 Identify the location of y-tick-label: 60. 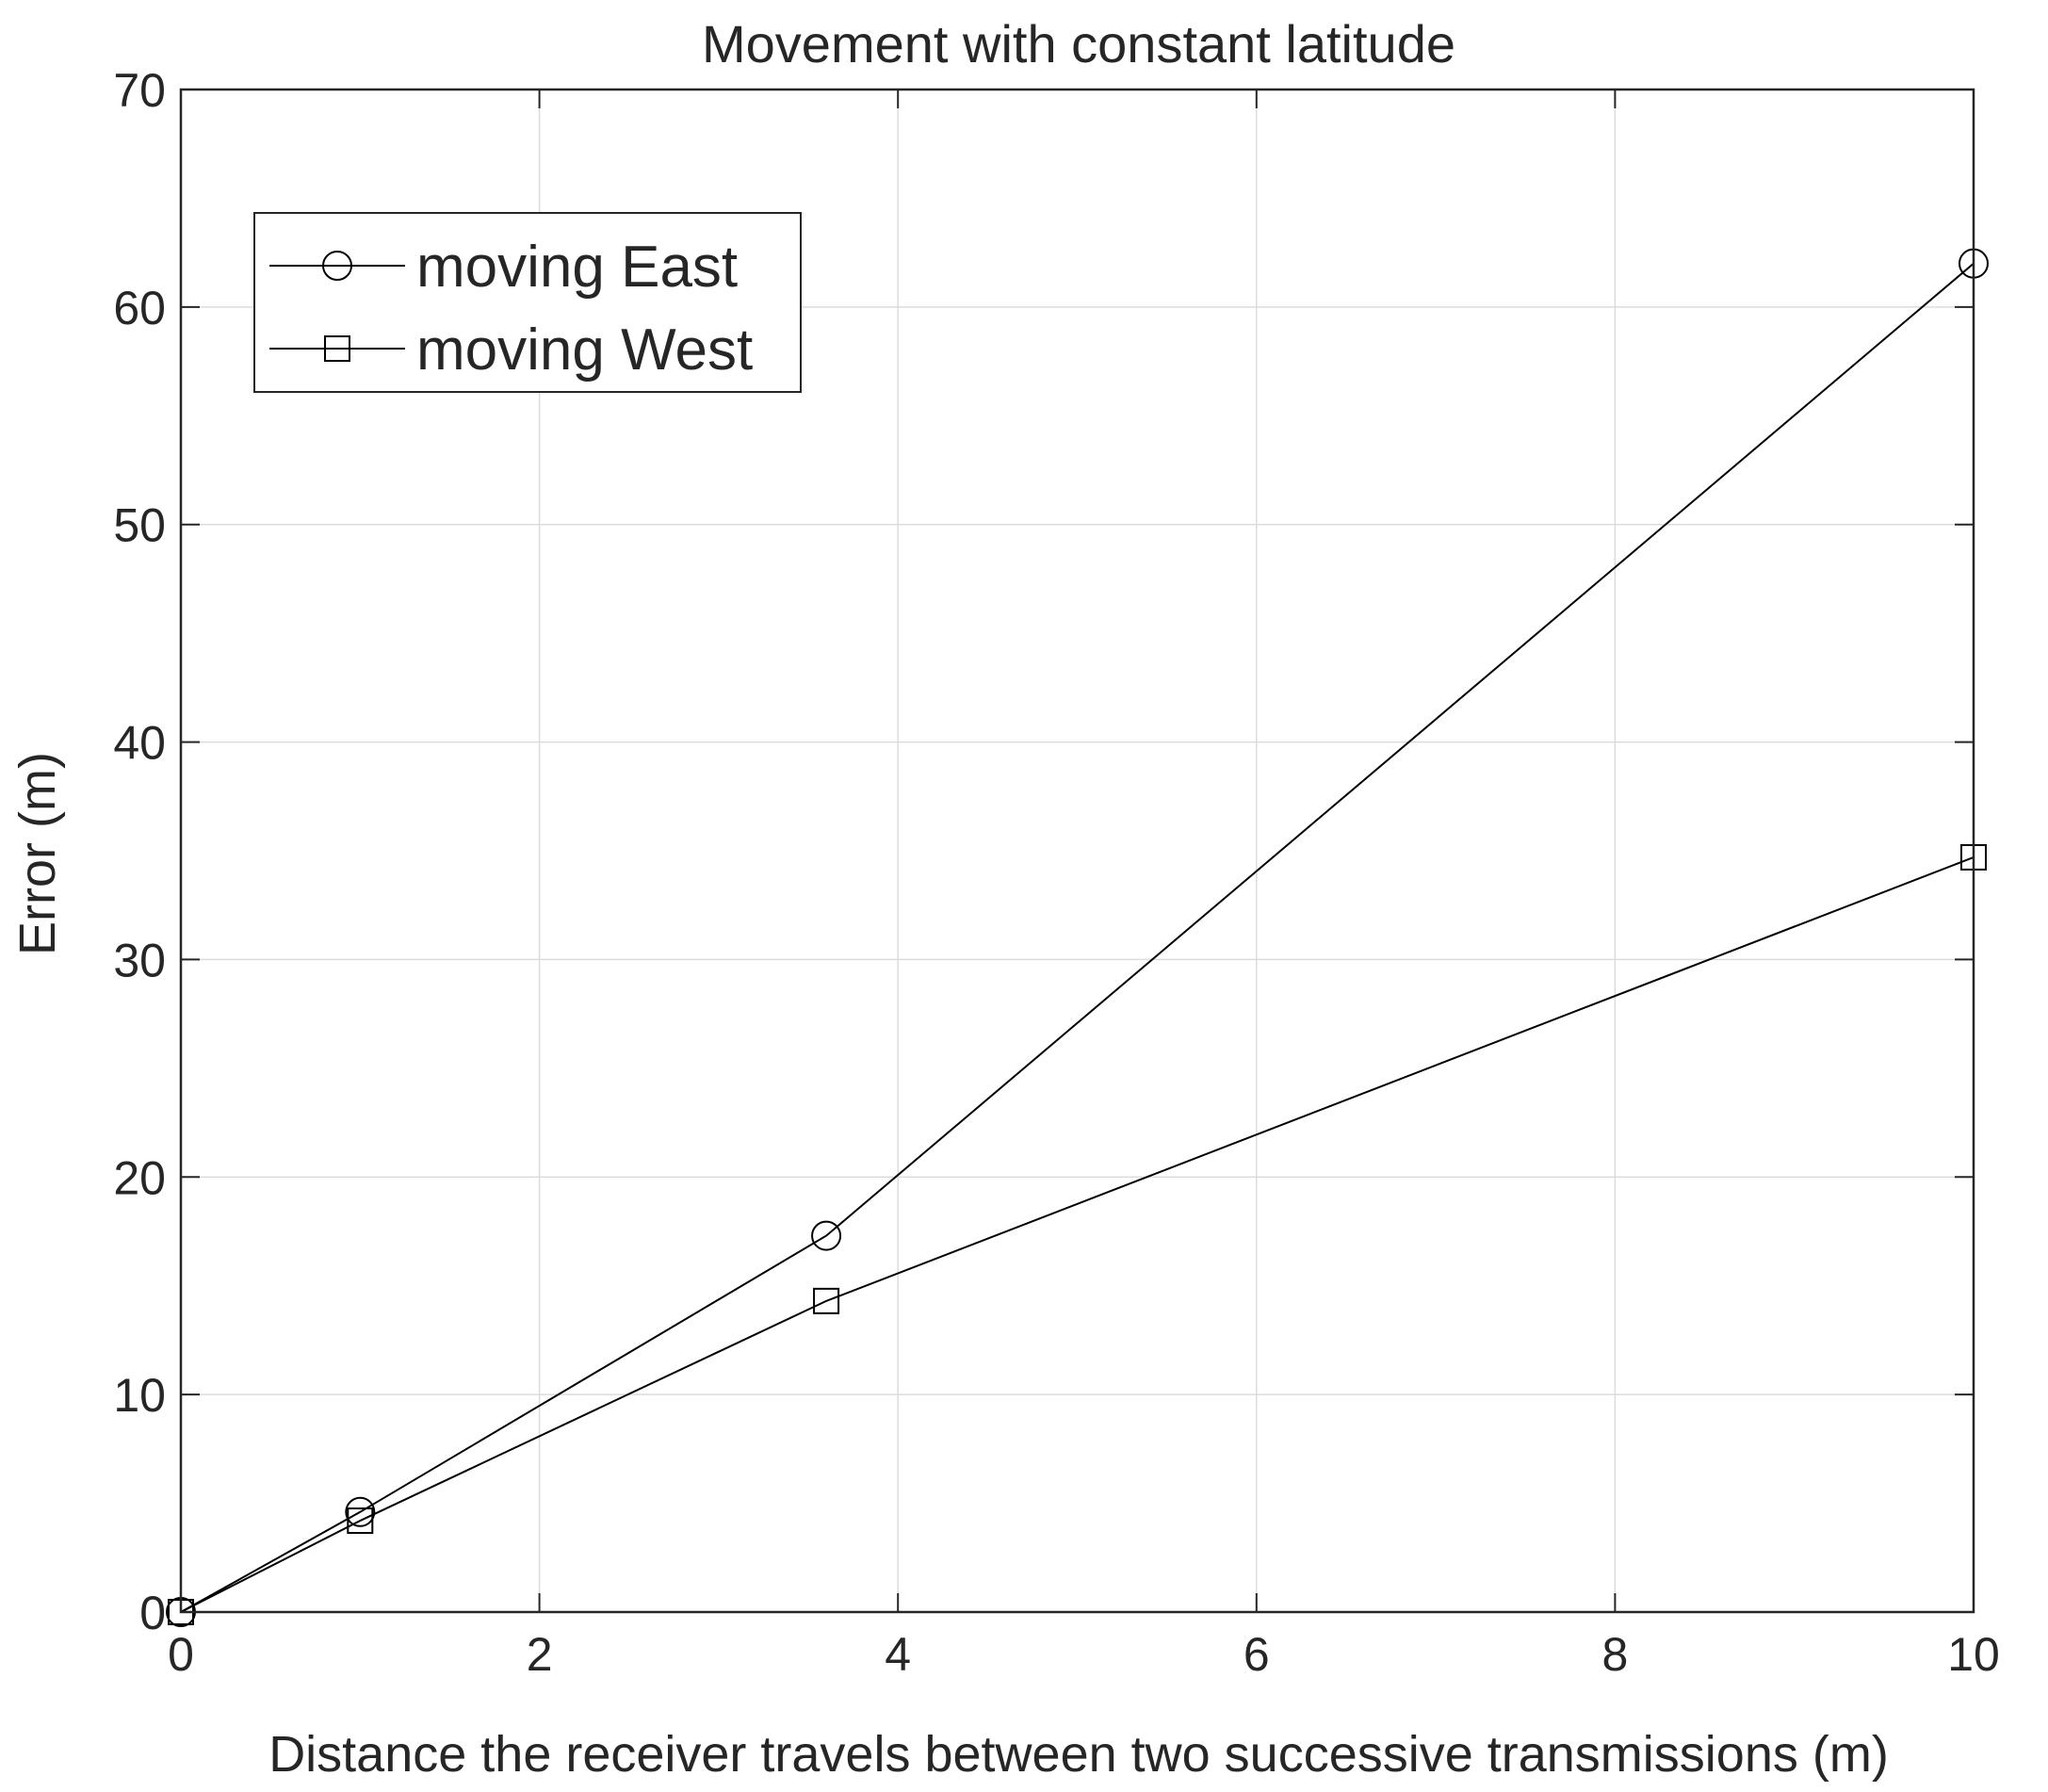
(139, 308).